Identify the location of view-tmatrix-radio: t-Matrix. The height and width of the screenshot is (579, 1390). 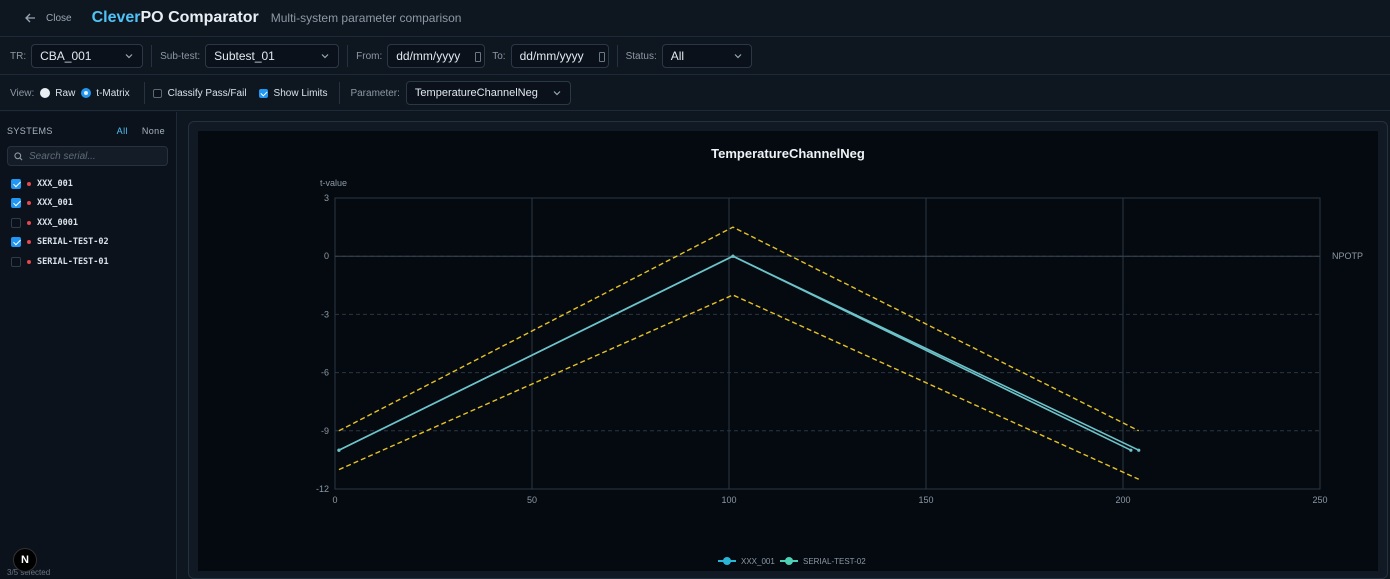
(105, 93).